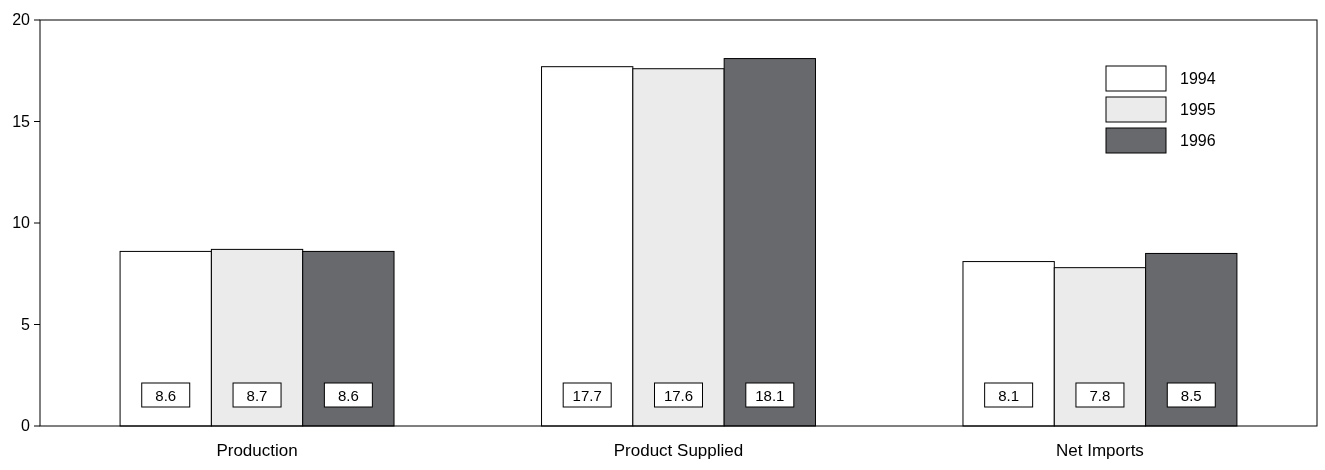 This screenshot has height=470, width=1325. What do you see at coordinates (678, 395) in the screenshot?
I see `data-label: 17.6` at bounding box center [678, 395].